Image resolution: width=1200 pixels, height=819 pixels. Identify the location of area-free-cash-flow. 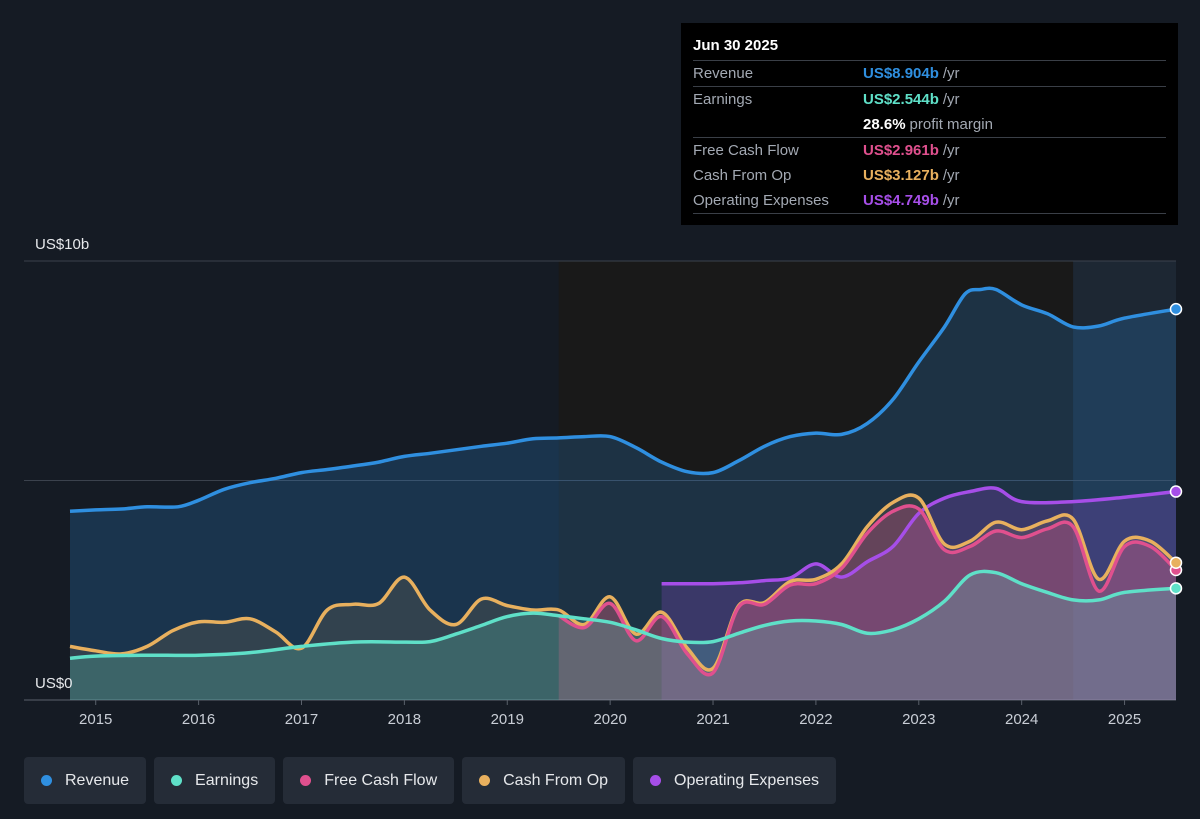
(867, 602).